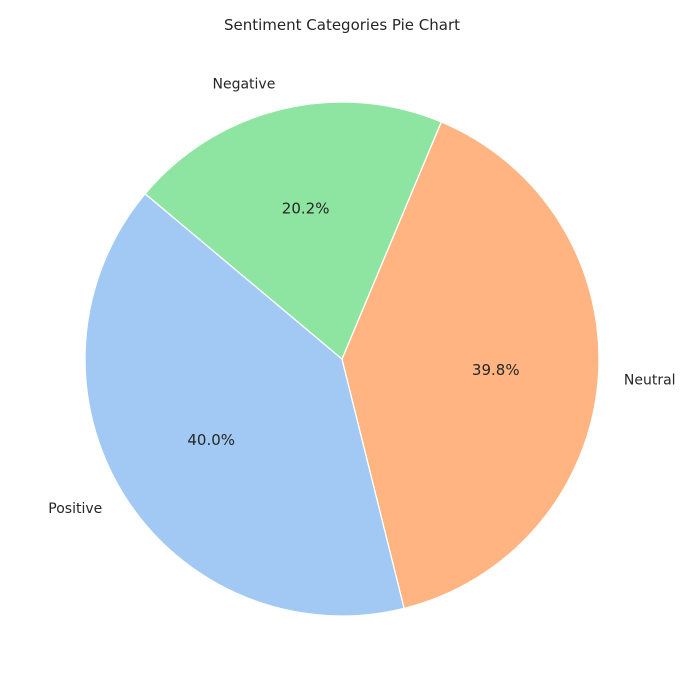 This screenshot has height=700, width=700. What do you see at coordinates (496, 370) in the screenshot?
I see `pct-label-neutral: 39.8%` at bounding box center [496, 370].